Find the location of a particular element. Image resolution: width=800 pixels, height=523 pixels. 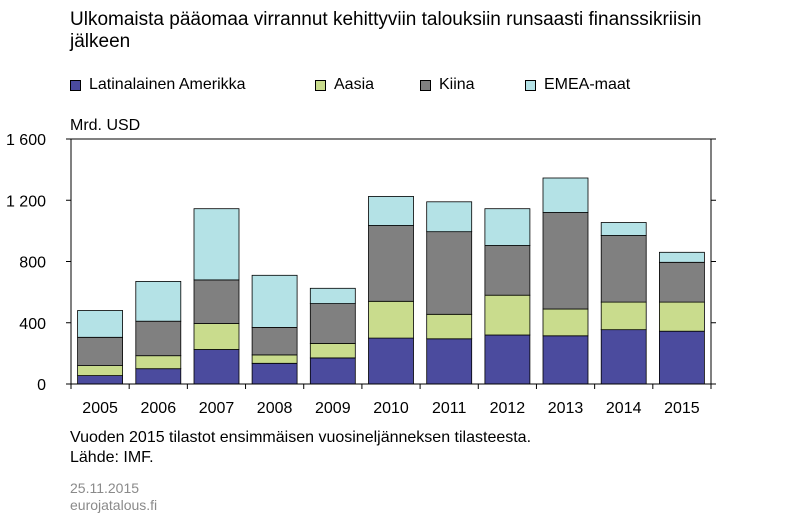

footer: 25.11.2015 eurojatalous.fi is located at coordinates (113, 497).